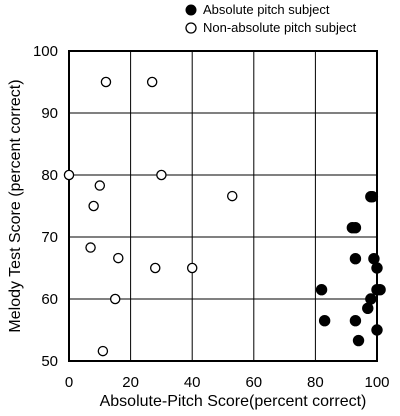  Describe the element at coordinates (45, 51) in the screenshot. I see `y-tick-label: 100` at that location.